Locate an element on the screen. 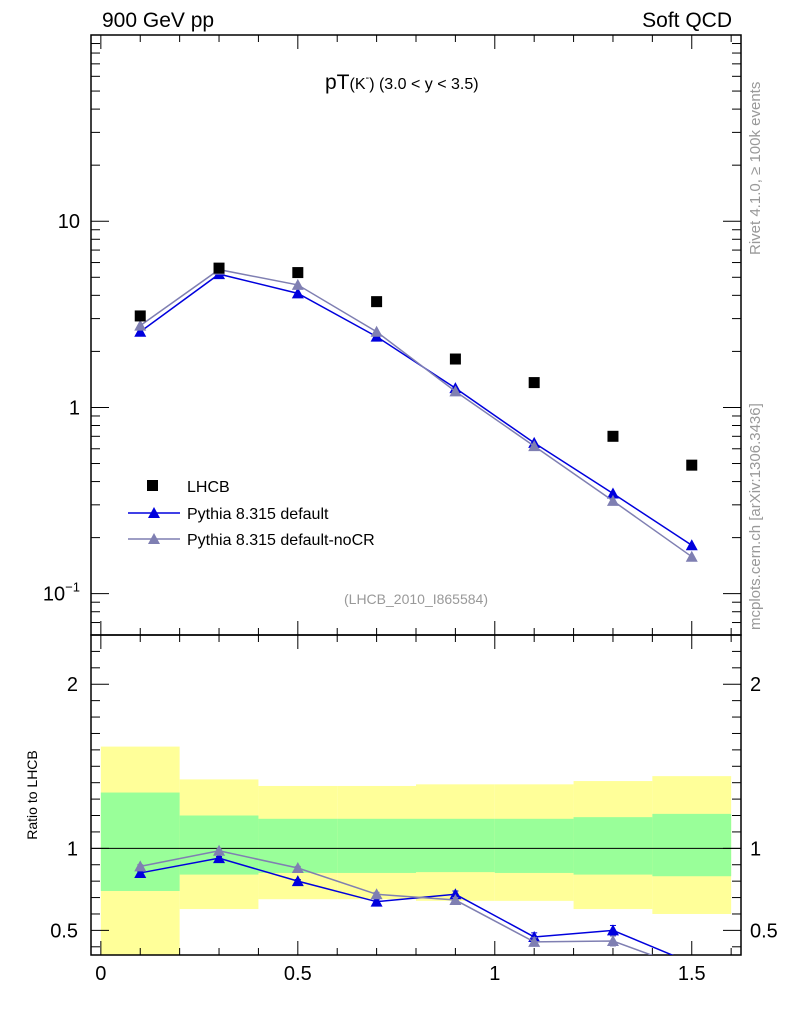 This screenshot has height=1024, width=786. x-tick-label: 1 is located at coordinates (494, 974).